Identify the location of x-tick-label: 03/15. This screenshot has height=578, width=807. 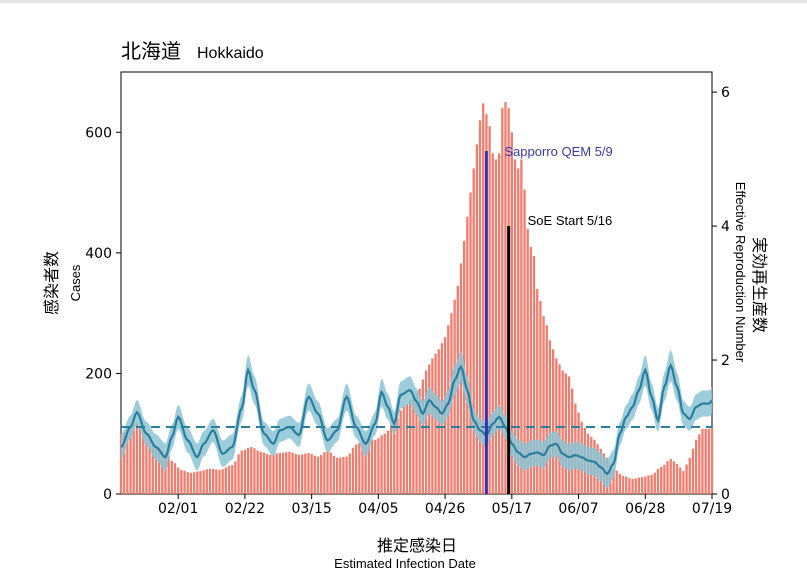
(311, 509).